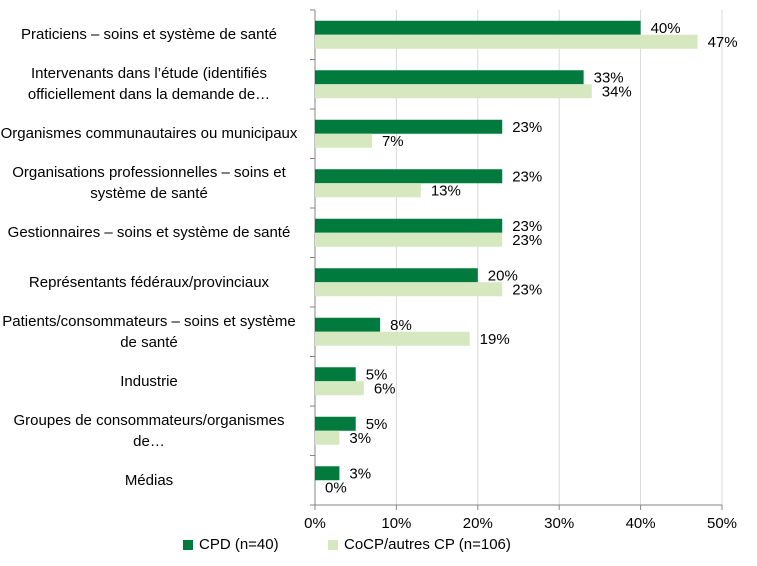  I want to click on data-label-cpd: 20%, so click(503, 275).